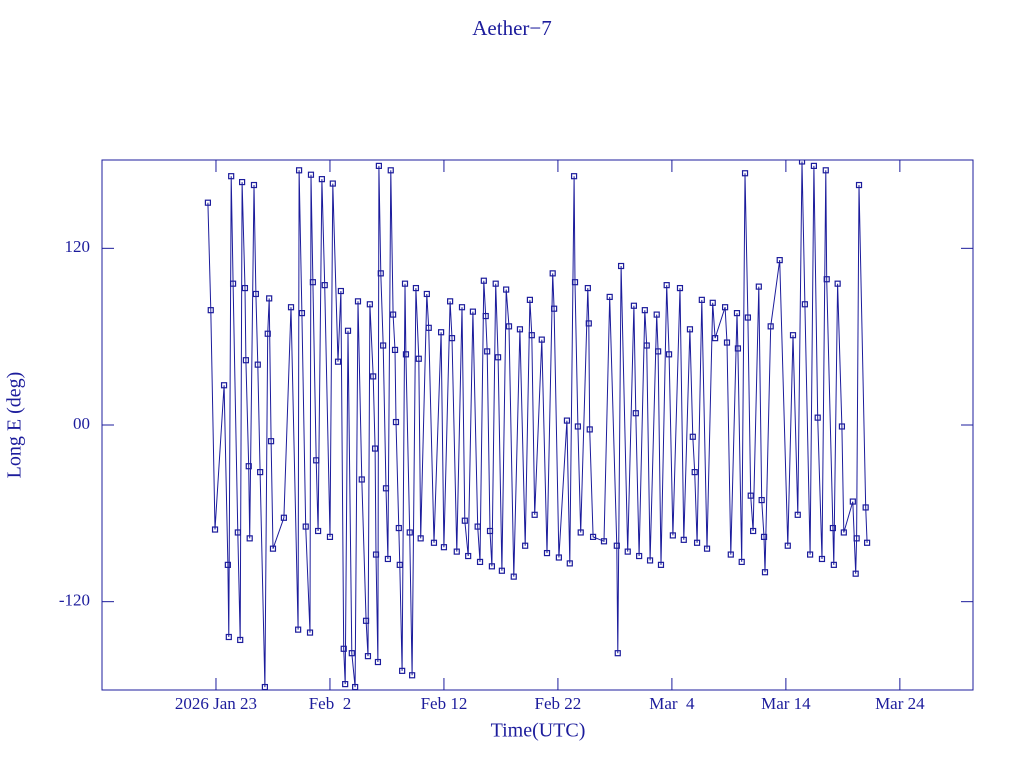 The width and height of the screenshot is (1024, 768). Describe the element at coordinates (74, 600) in the screenshot. I see `y-tick-label: -120` at that location.